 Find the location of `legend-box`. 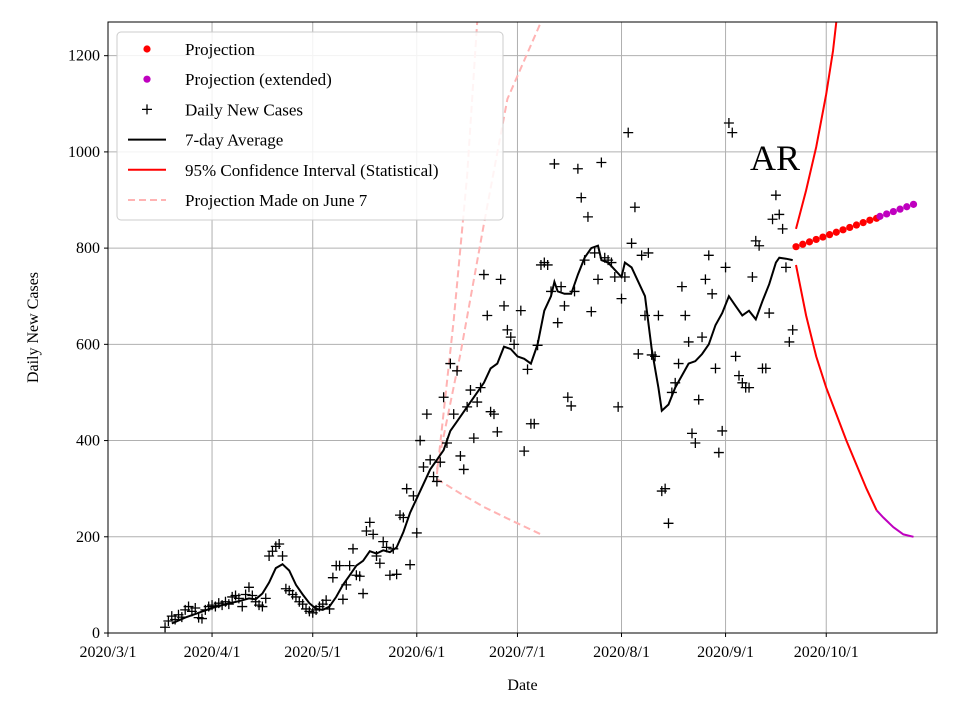

legend-box is located at coordinates (310, 126).